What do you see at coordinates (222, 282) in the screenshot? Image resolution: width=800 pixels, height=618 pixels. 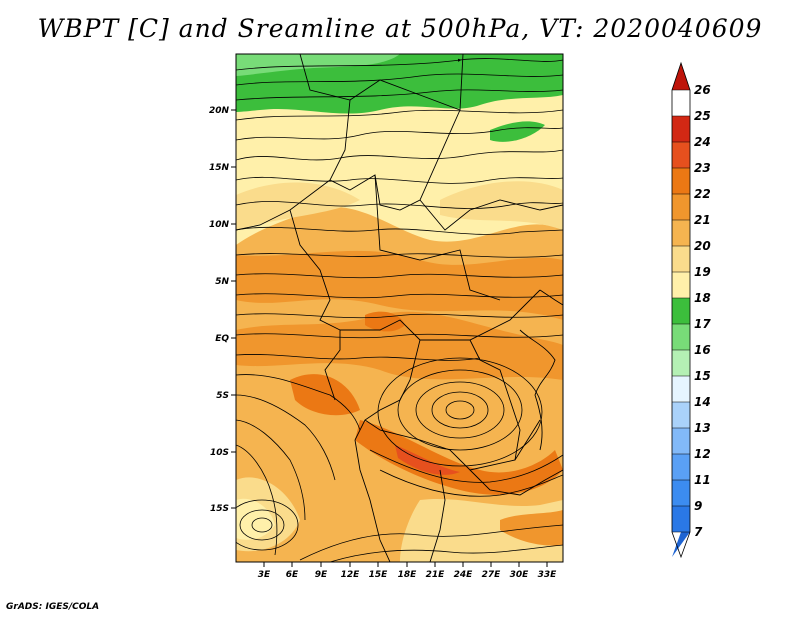 I see `lat-tick-5N: 5N` at bounding box center [222, 282].